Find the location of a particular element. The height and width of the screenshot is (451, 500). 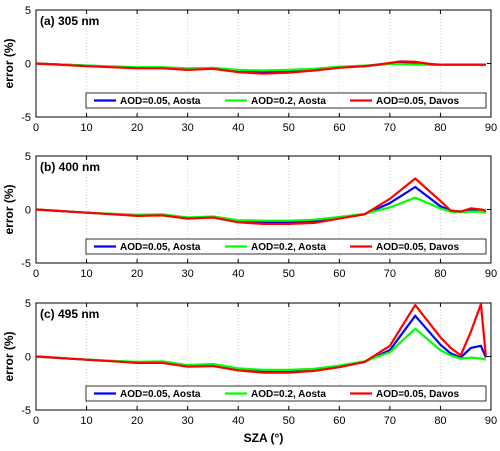

panel-title: (a) 305 nm is located at coordinates (69, 21).